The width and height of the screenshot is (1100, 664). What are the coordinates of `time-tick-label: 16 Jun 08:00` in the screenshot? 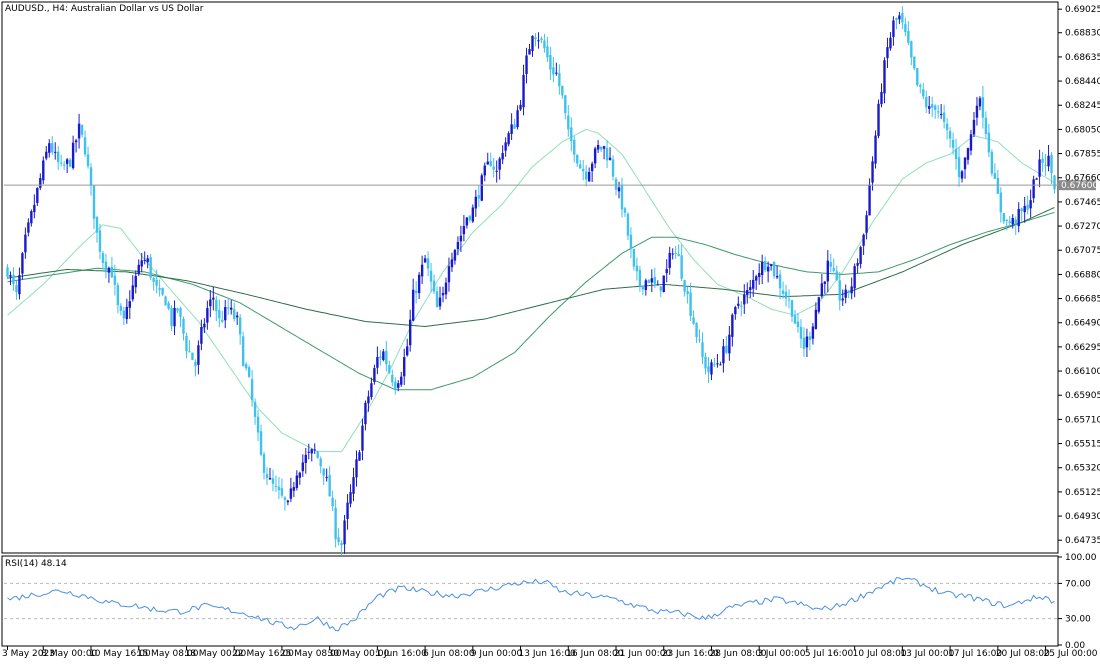 It's located at (594, 654).